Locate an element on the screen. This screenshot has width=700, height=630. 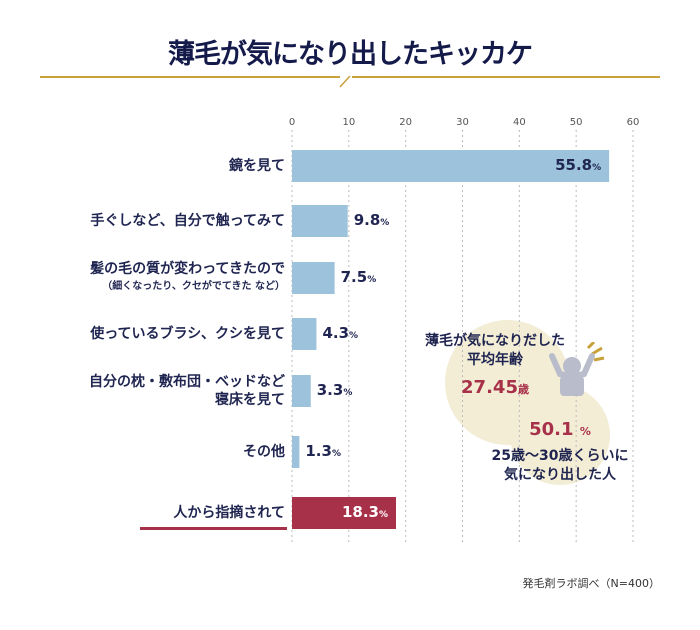
category-text: 使っているブラシ、クシを見て is located at coordinates (187, 334).